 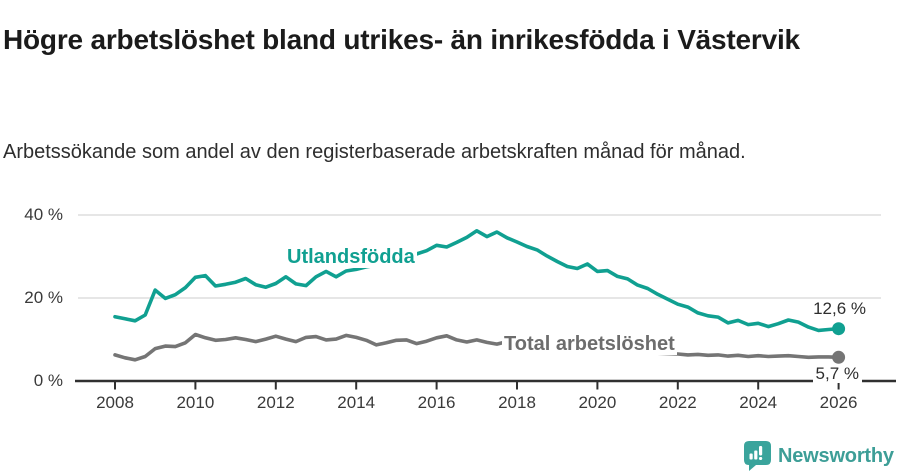 I want to click on newsworthy-brand-text: Newsworthy, so click(x=836, y=455).